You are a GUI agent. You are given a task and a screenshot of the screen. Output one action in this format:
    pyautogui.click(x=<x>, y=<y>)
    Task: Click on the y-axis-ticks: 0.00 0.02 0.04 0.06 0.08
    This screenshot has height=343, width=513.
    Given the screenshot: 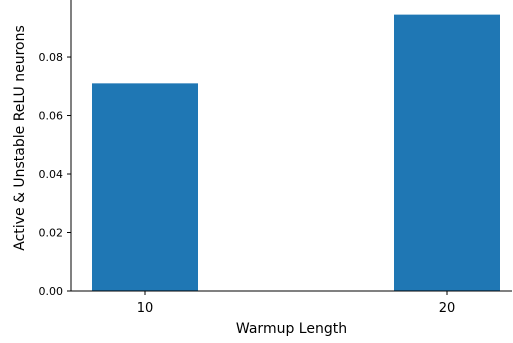 What is the action you would take?
    pyautogui.click(x=55, y=174)
    